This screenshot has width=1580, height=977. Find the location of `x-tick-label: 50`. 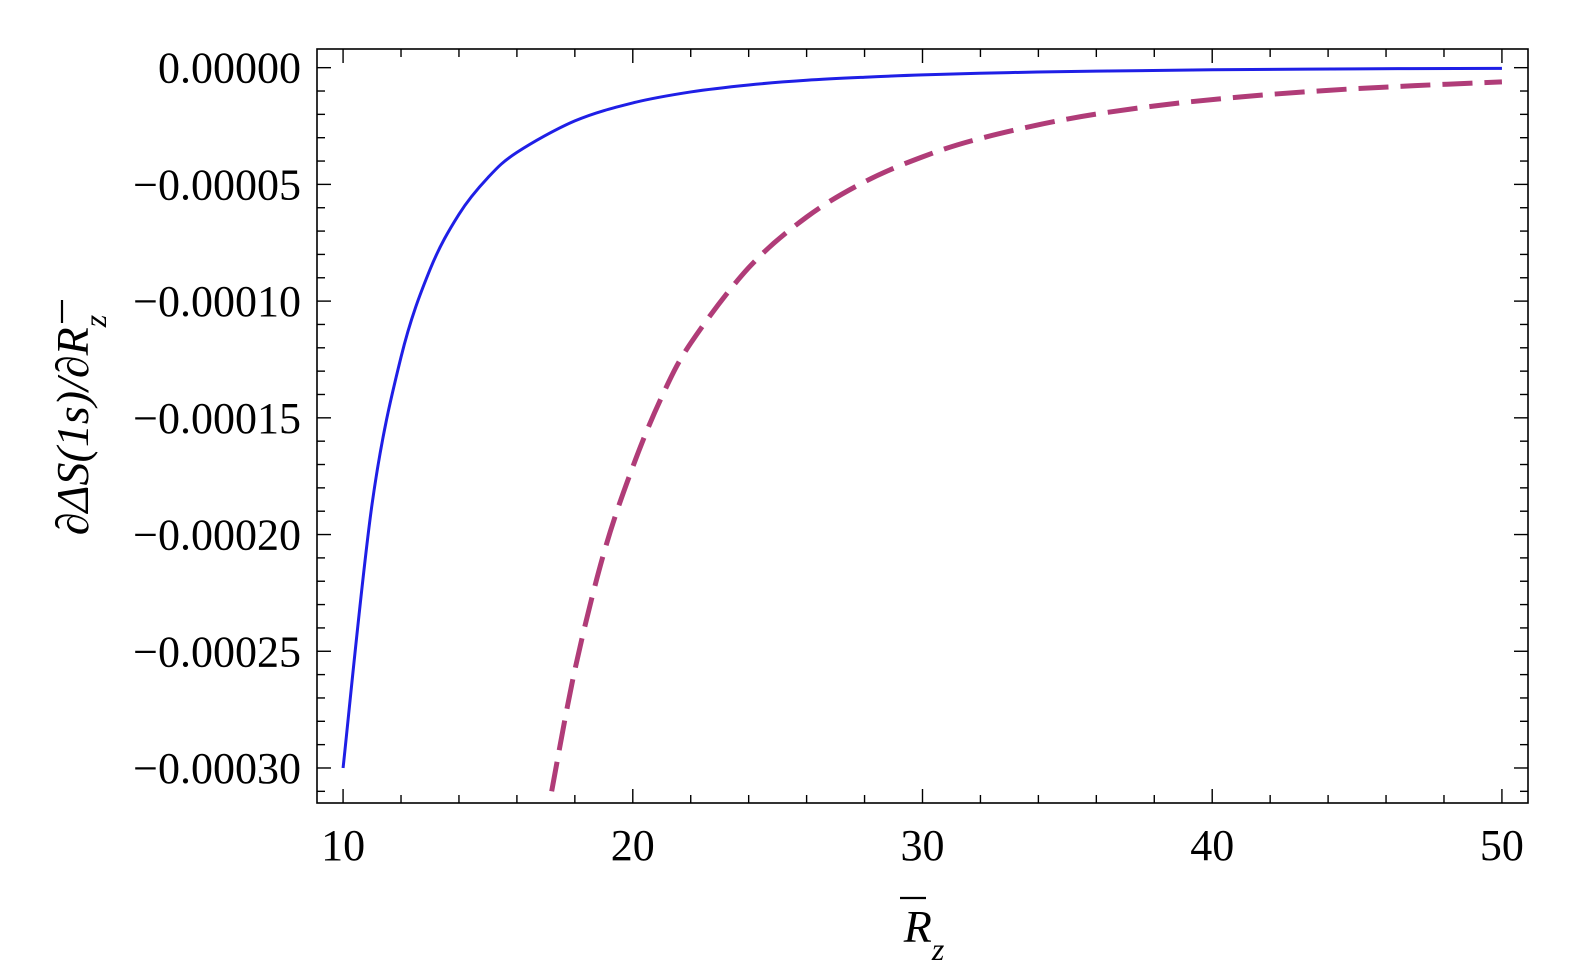

x-tick-label: 50 is located at coordinates (1502, 845).